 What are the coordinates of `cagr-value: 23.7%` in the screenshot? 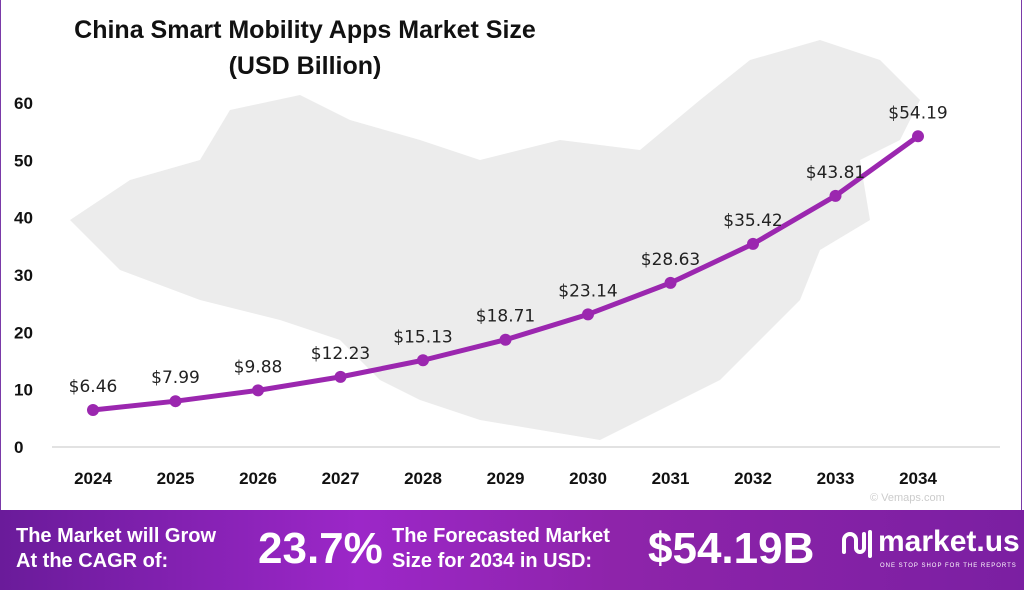 It's located at (320, 548).